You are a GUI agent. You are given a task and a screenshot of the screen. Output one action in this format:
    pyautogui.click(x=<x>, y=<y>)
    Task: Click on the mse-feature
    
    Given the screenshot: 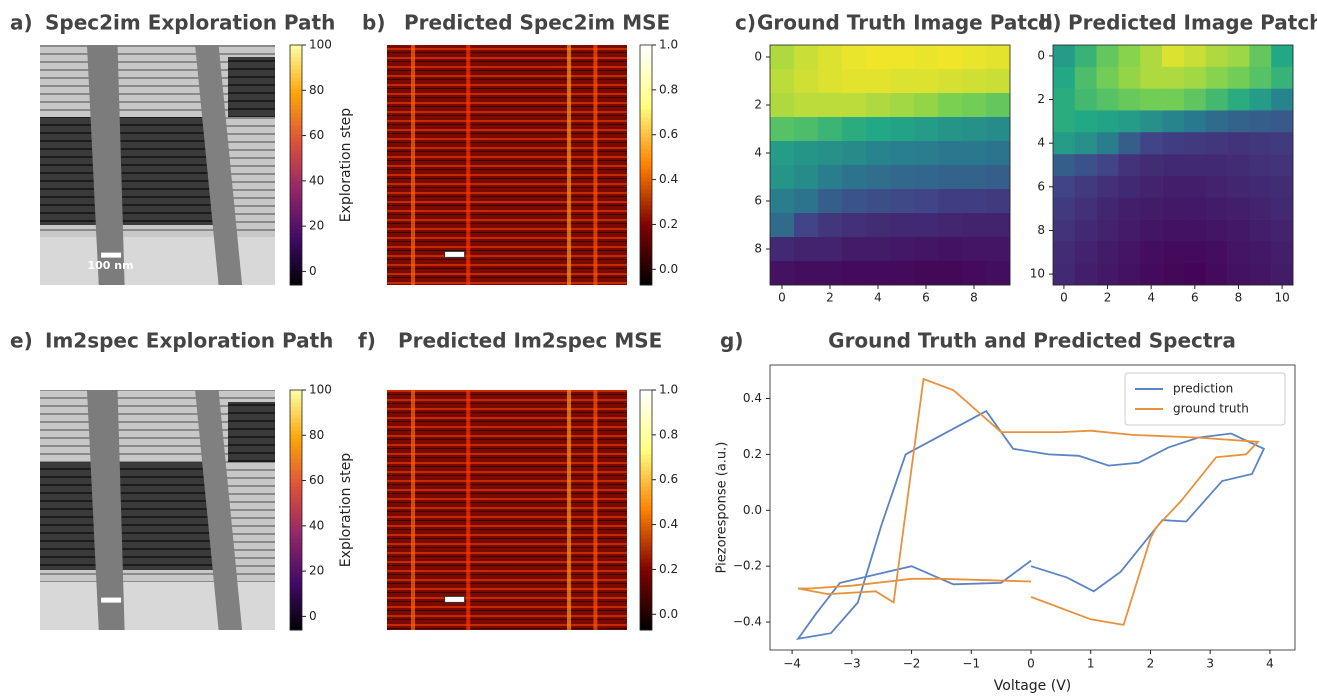 What is the action you would take?
    pyautogui.click(x=413, y=165)
    